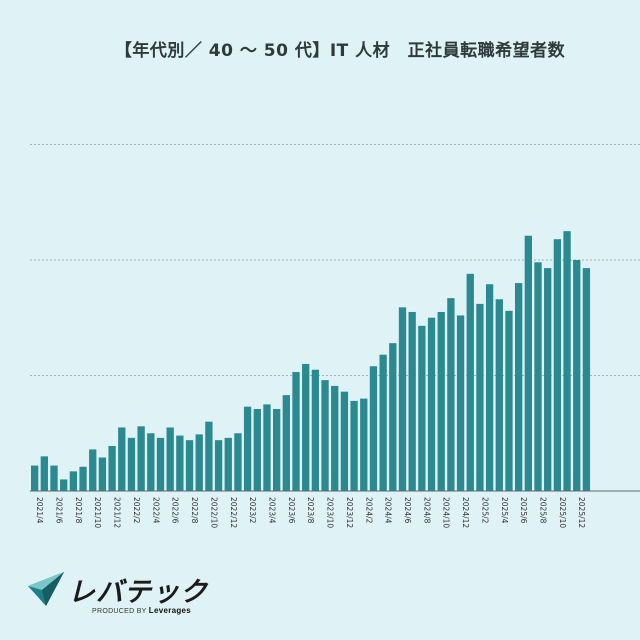 The image size is (640, 640). Describe the element at coordinates (155, 510) in the screenshot. I see `x-tick-label: 2022/4` at that location.